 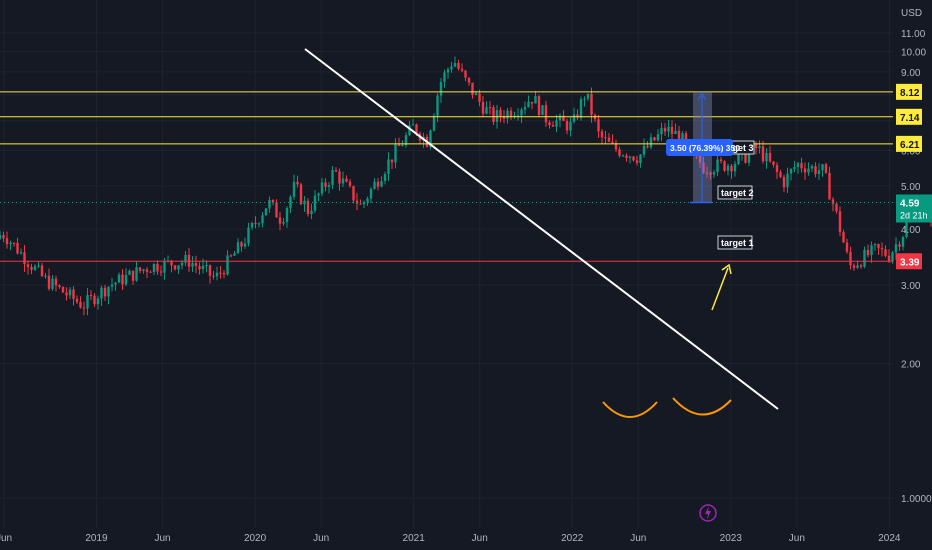 I want to click on lightning-icon, so click(x=708, y=513).